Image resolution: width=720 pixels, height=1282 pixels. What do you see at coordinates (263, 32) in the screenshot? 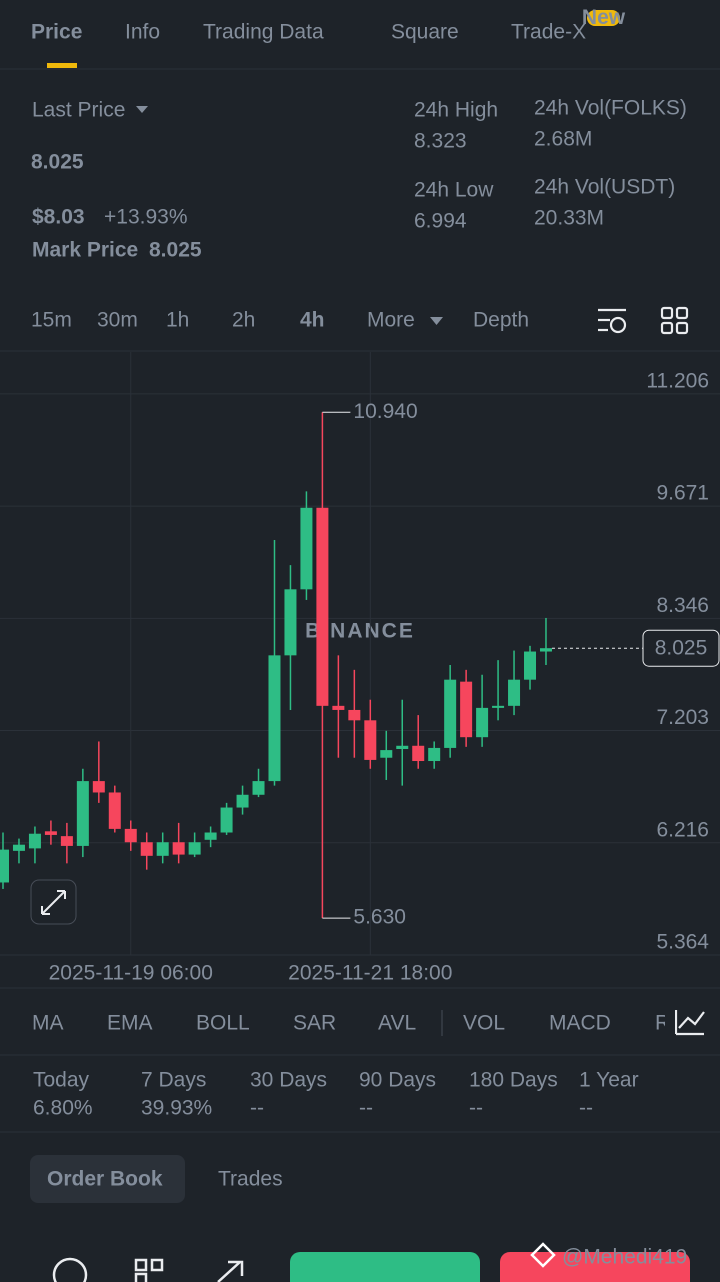
I see `tab: Trading Data` at bounding box center [263, 32].